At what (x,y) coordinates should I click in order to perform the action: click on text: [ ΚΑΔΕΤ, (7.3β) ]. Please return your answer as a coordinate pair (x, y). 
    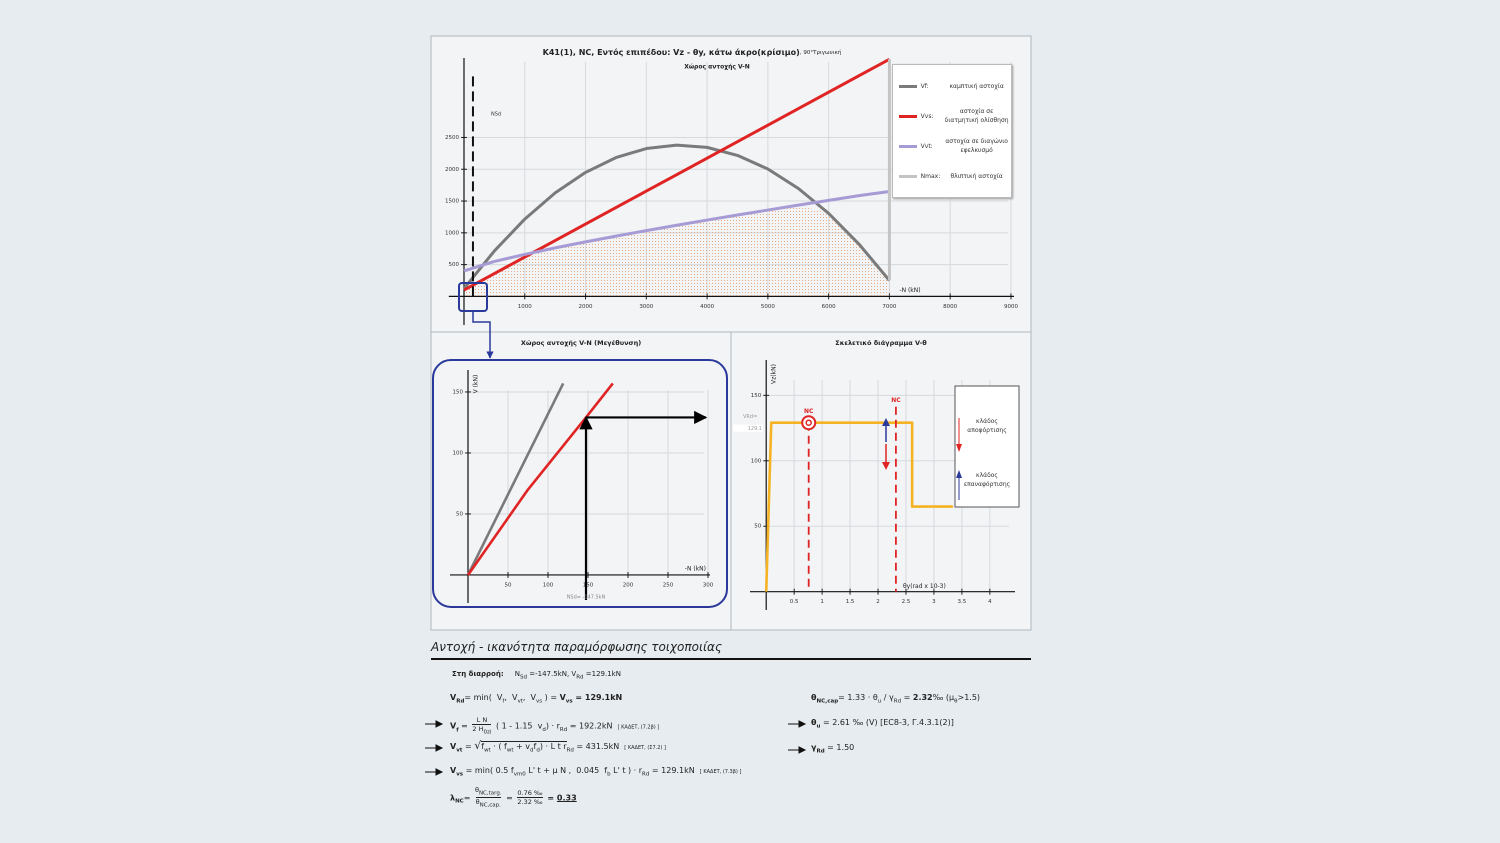
    Looking at the image, I should click on (720, 772).